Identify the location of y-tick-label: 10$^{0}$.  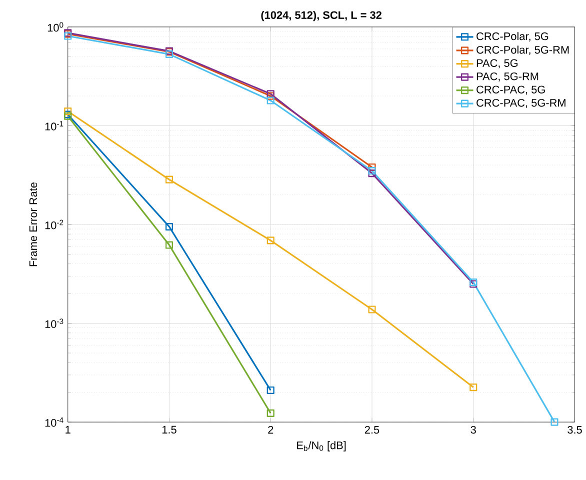
(56, 27).